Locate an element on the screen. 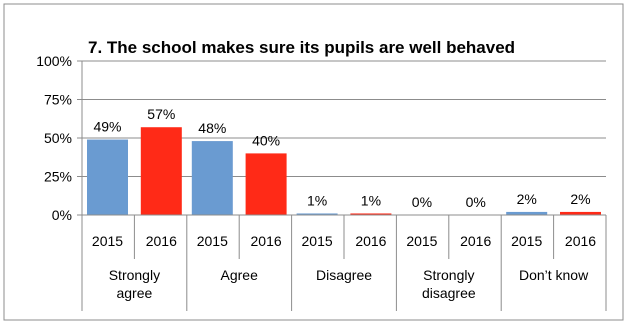  y-tick-label: 100% is located at coordinates (54, 61).